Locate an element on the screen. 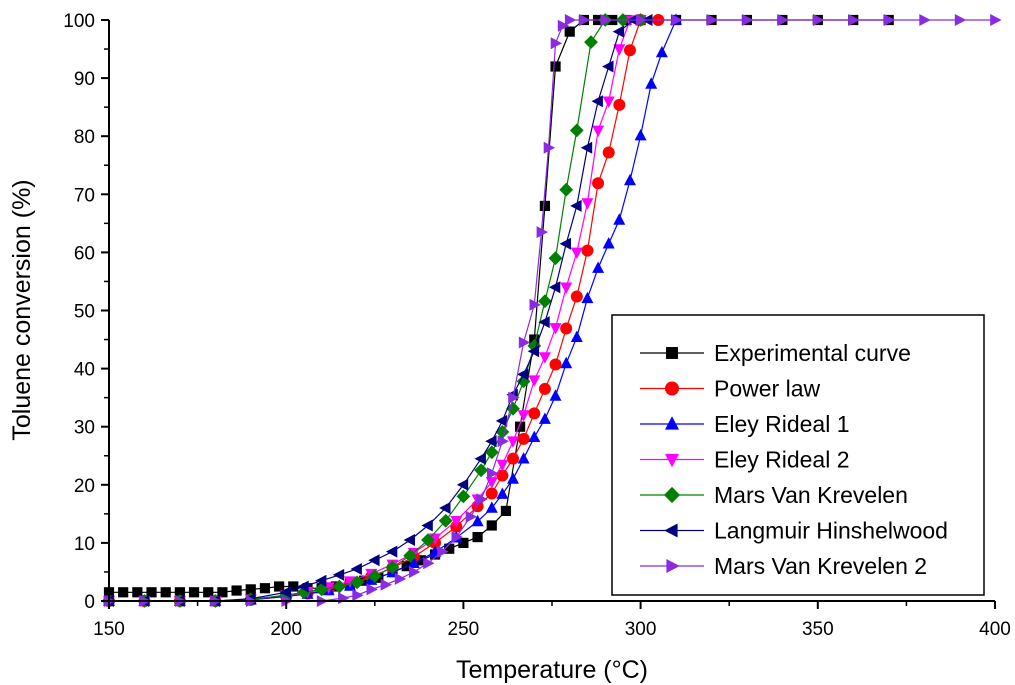  x-tick-label: 200 is located at coordinates (286, 629).